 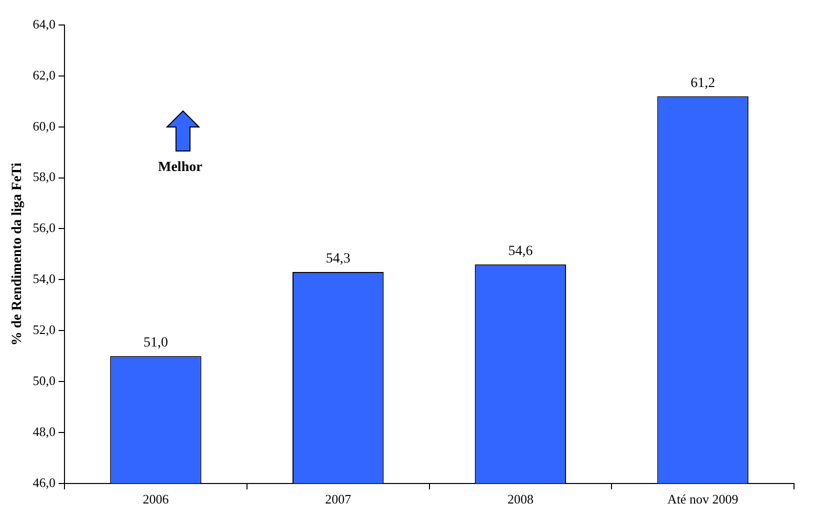 I want to click on data-label: 54,6, so click(x=520, y=252).